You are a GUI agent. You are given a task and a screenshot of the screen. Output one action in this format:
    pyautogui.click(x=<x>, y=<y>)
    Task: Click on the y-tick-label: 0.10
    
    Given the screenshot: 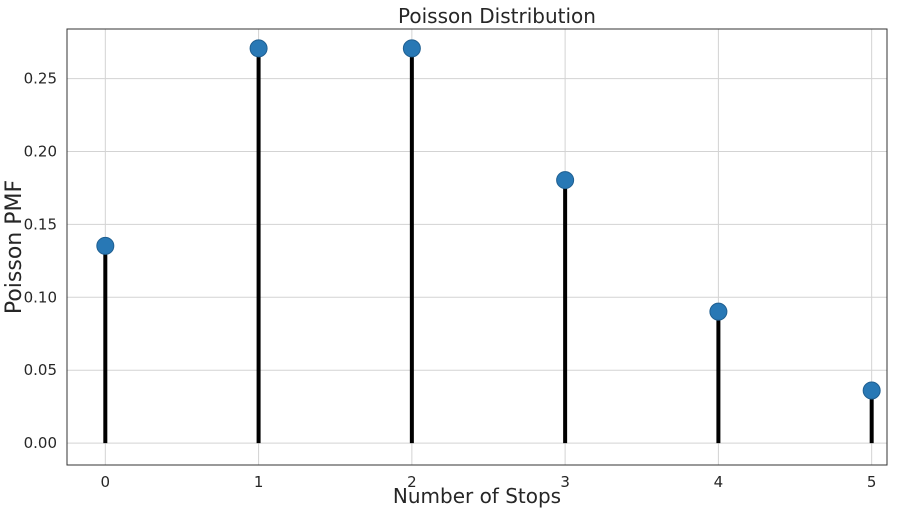 What is the action you would take?
    pyautogui.click(x=40, y=297)
    